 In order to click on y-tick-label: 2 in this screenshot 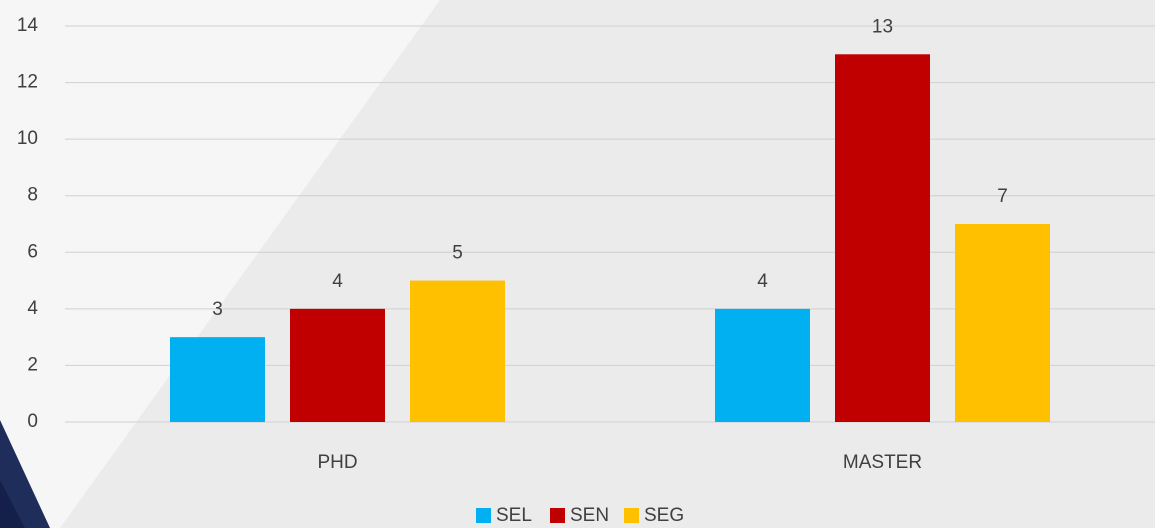, I will do `click(32, 364)`.